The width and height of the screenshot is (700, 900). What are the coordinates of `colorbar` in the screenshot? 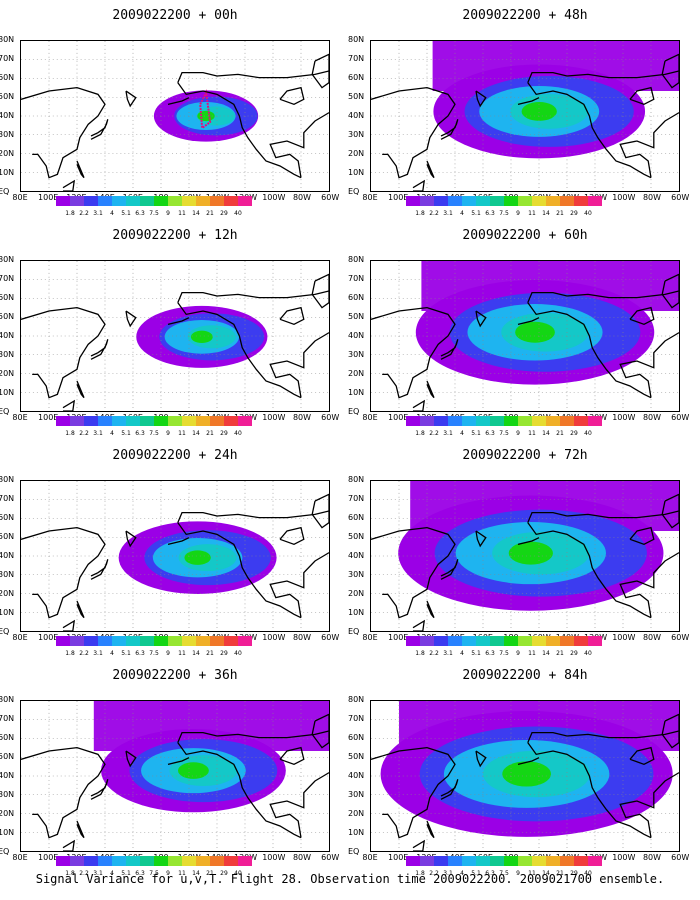 It's located at (154, 861).